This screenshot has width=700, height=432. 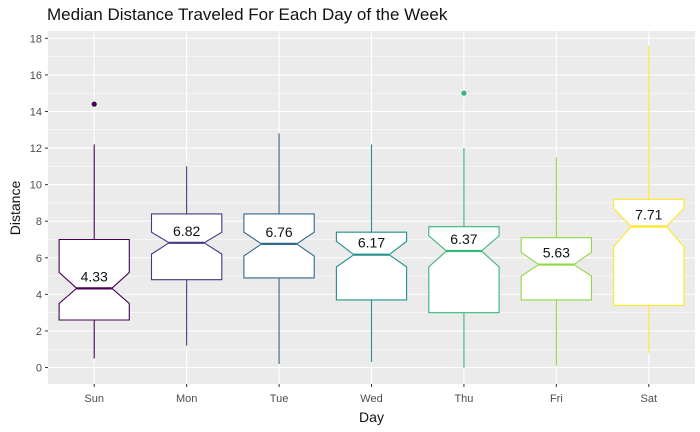 What do you see at coordinates (39, 222) in the screenshot?
I see `y-tick-label: 8` at bounding box center [39, 222].